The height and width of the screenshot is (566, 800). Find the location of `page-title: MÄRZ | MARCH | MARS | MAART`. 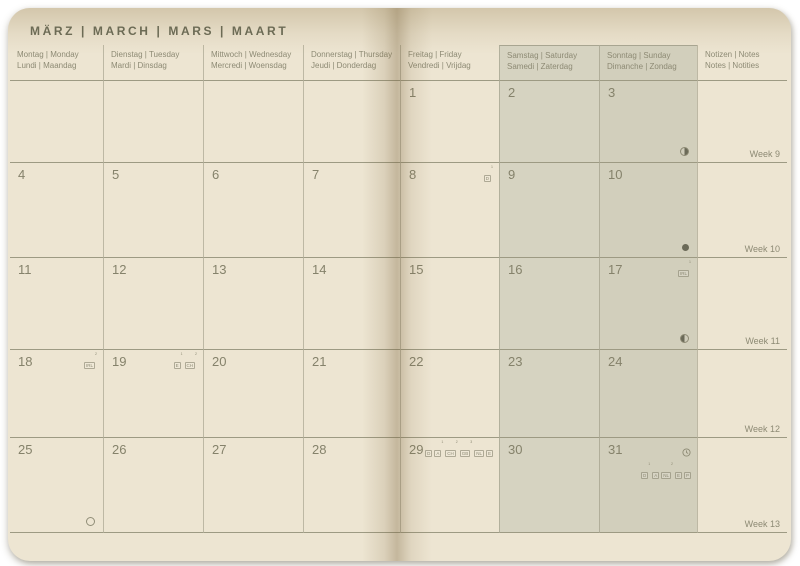

page-title: MÄRZ | MARCH | MARS | MAART is located at coordinates (159, 31).